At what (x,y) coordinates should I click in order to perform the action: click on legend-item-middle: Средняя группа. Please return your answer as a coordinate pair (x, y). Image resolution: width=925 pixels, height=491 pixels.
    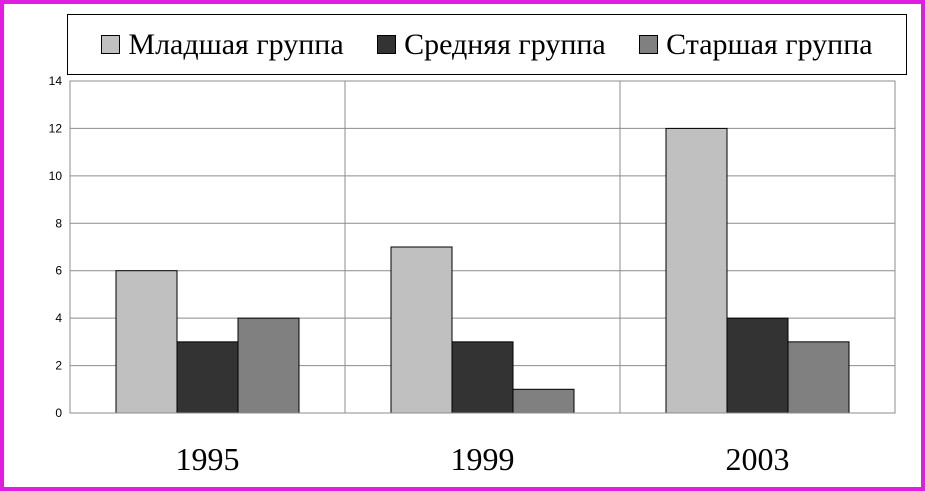
    Looking at the image, I should click on (491, 45).